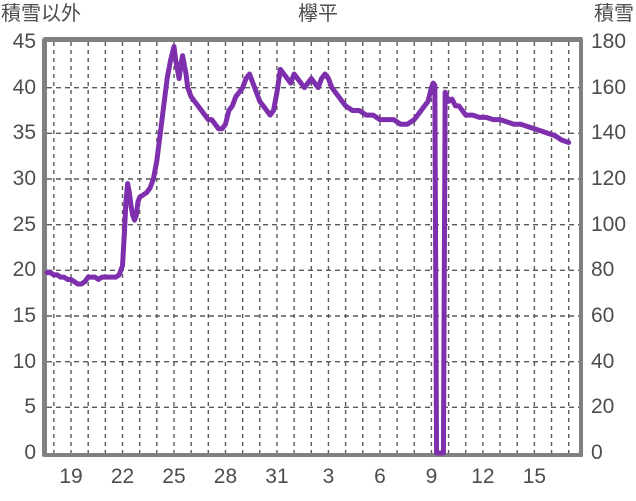 This screenshot has width=636, height=501. Describe the element at coordinates (24, 87) in the screenshot. I see `y-tick-label-left: 40` at that location.